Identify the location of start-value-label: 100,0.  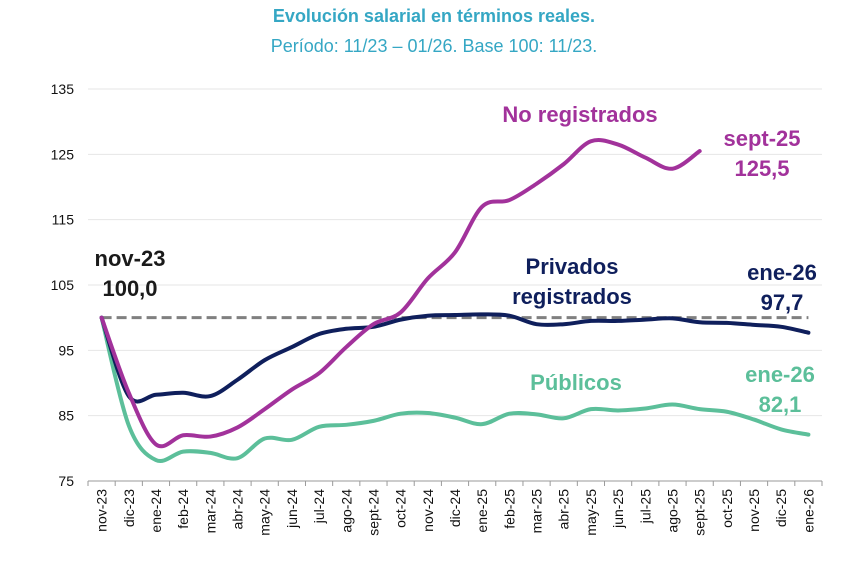
(129, 288).